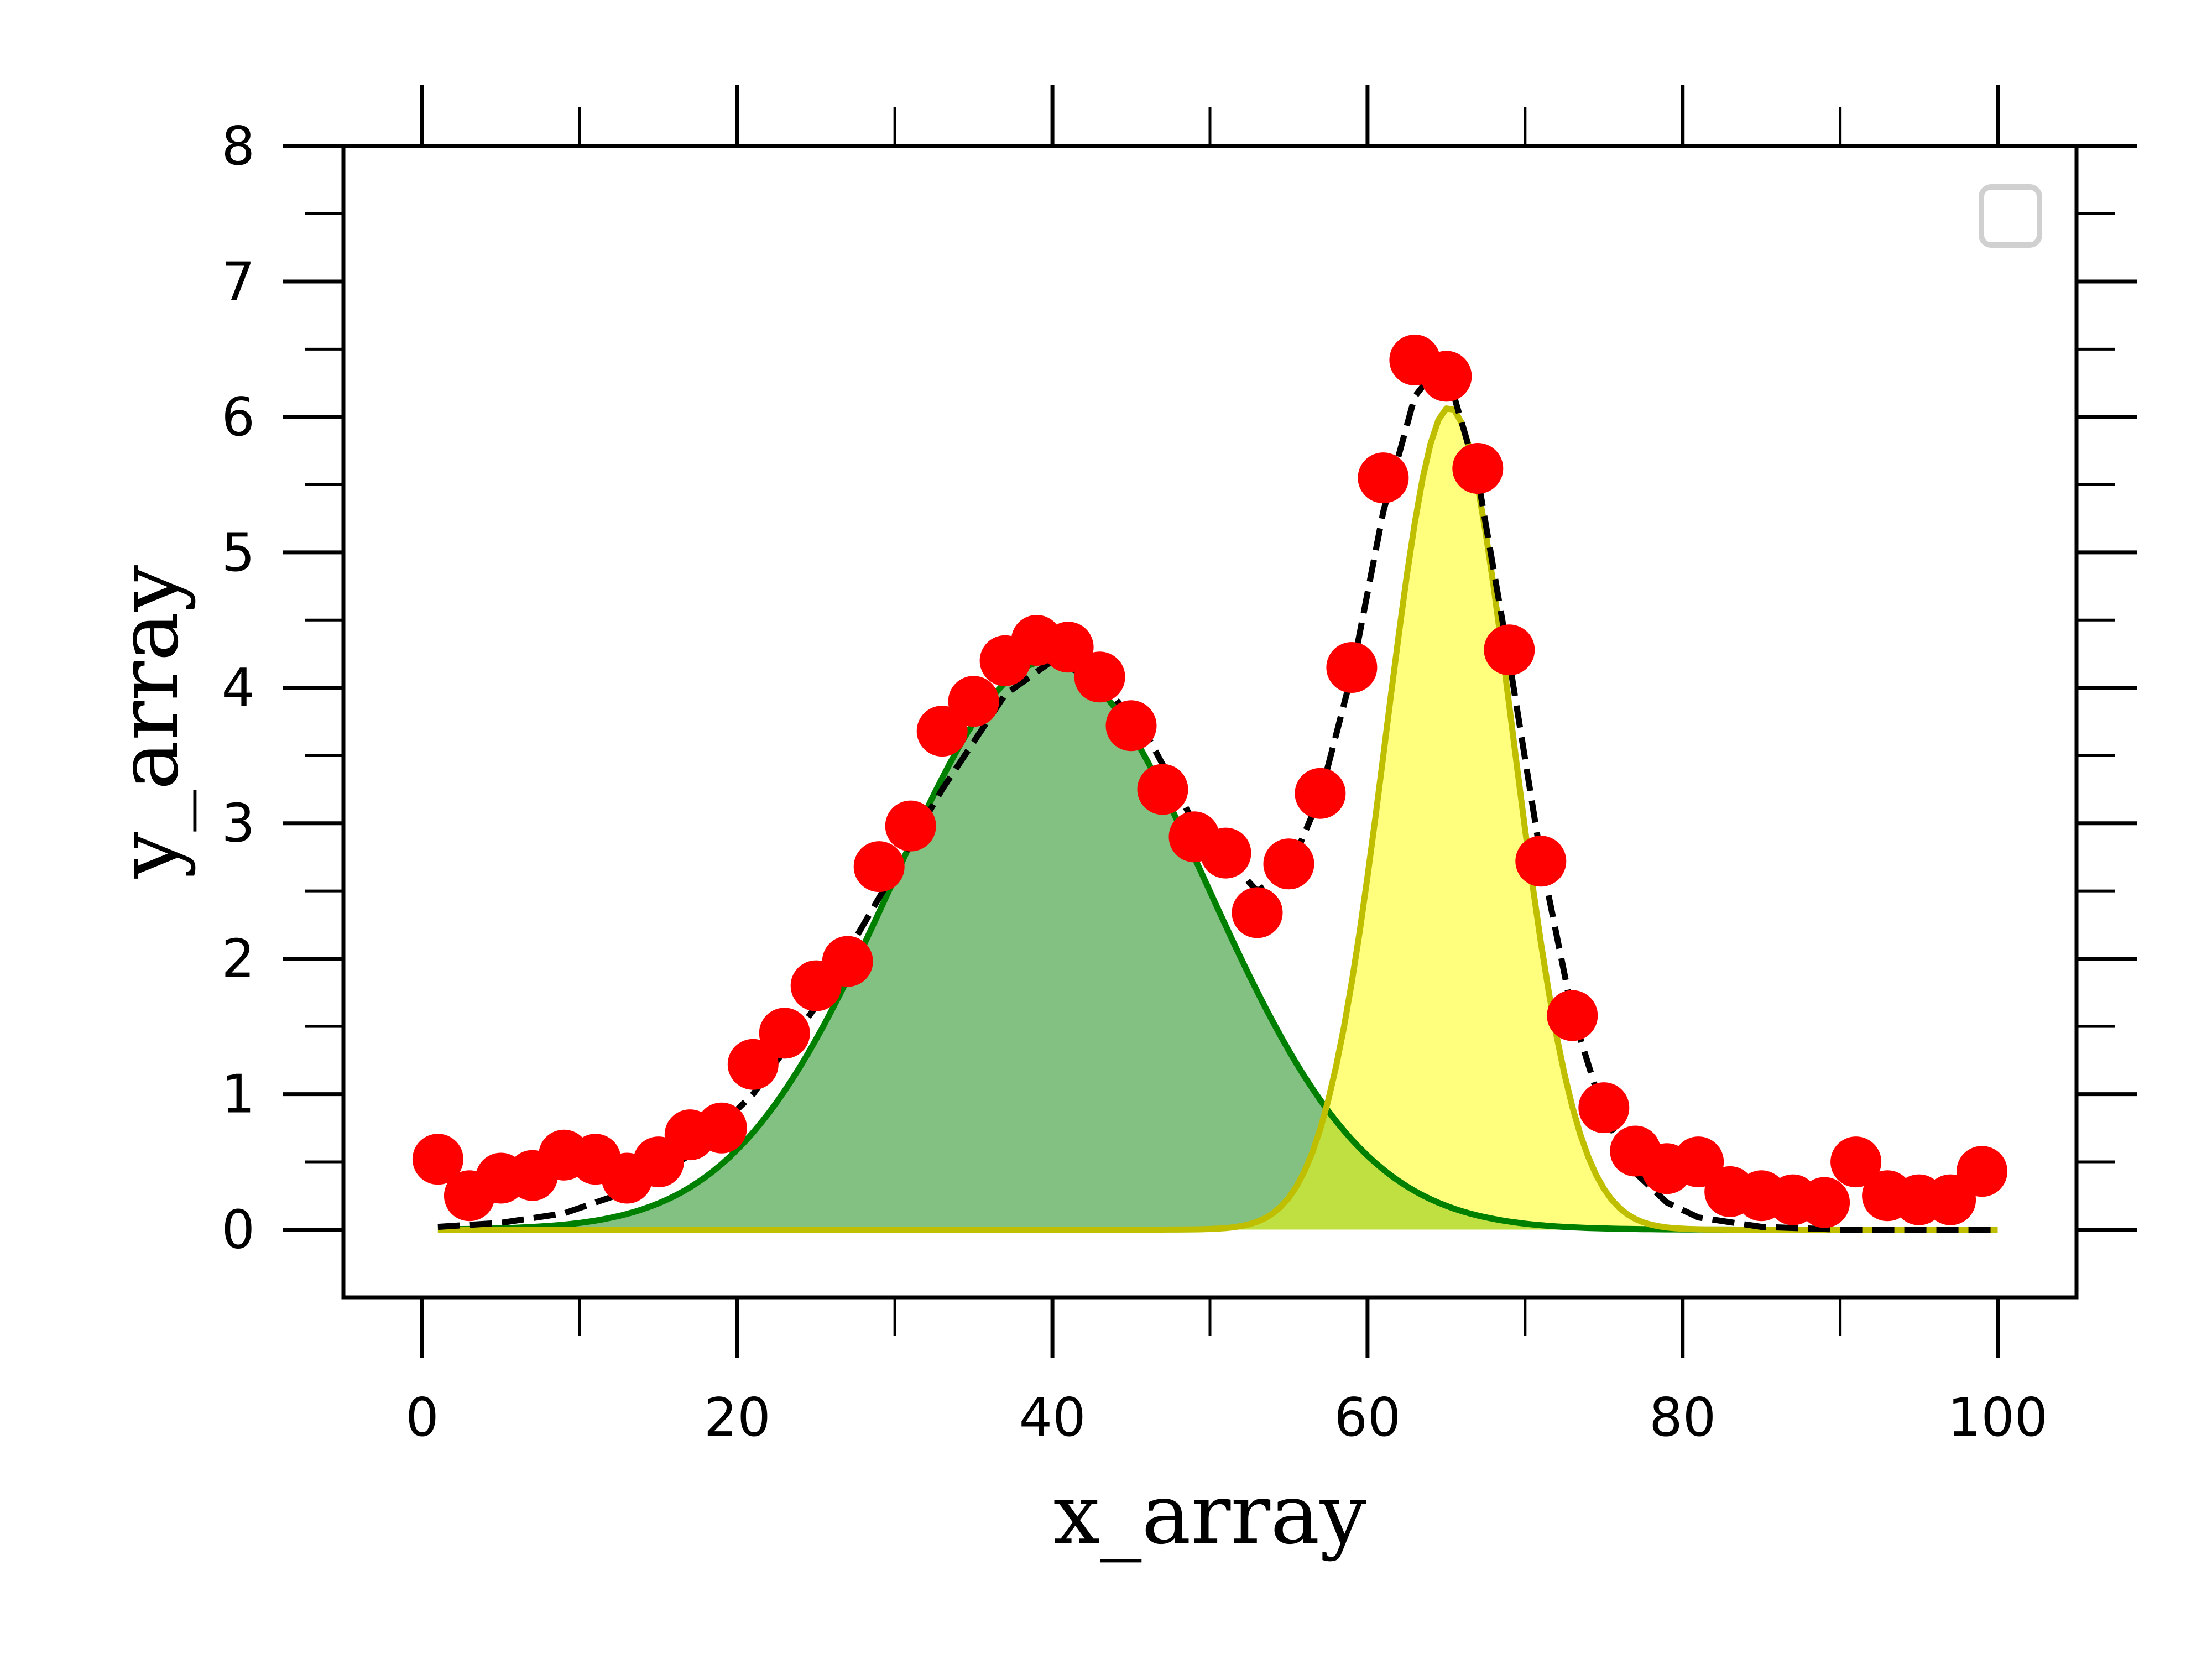 This screenshot has height=1659, width=2212. Describe the element at coordinates (737, 1417) in the screenshot. I see `x-tick-label: 20` at that location.